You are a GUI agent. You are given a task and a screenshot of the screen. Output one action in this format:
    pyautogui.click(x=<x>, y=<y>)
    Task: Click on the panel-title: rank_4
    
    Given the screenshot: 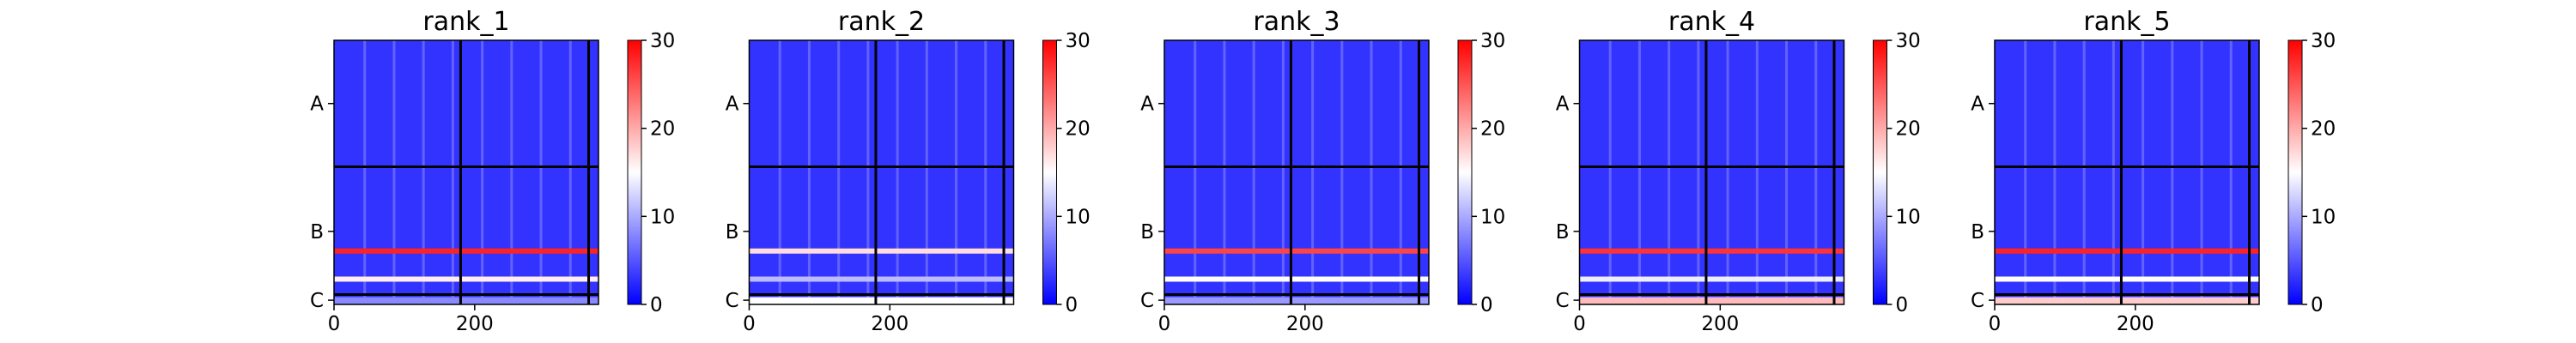 What is the action you would take?
    pyautogui.click(x=1711, y=22)
    